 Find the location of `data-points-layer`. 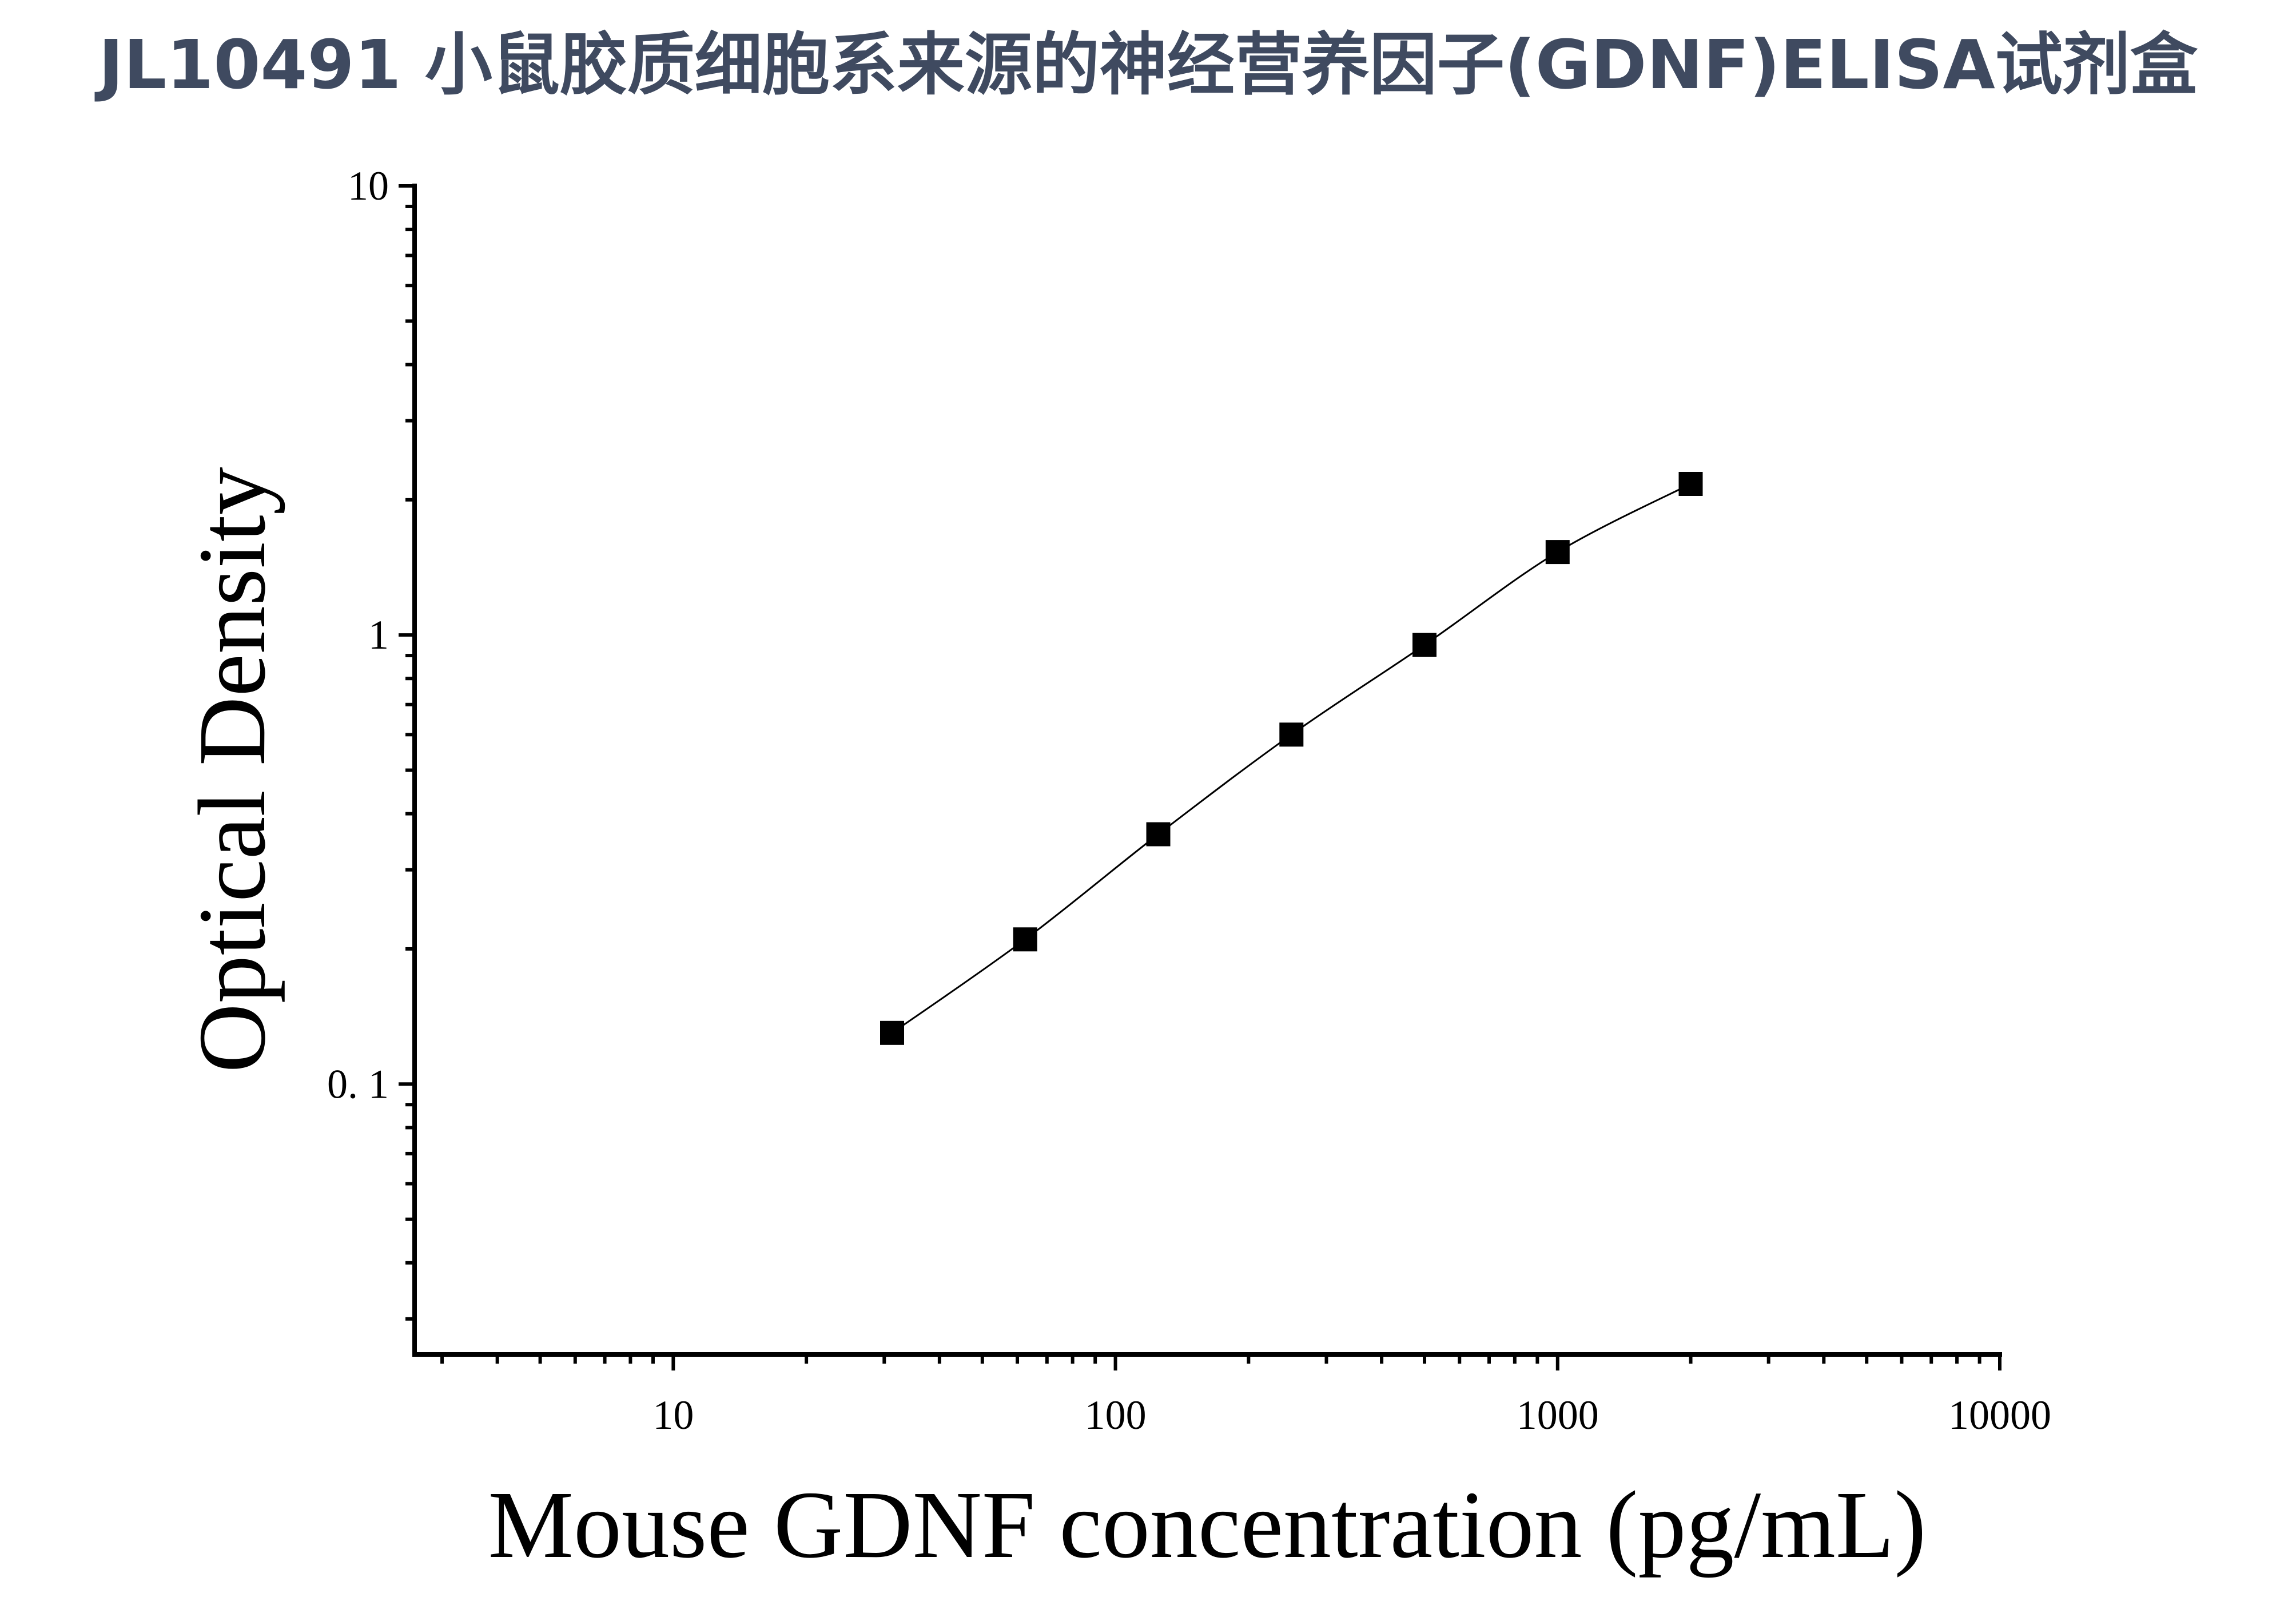

data-points-layer is located at coordinates (1291, 758).